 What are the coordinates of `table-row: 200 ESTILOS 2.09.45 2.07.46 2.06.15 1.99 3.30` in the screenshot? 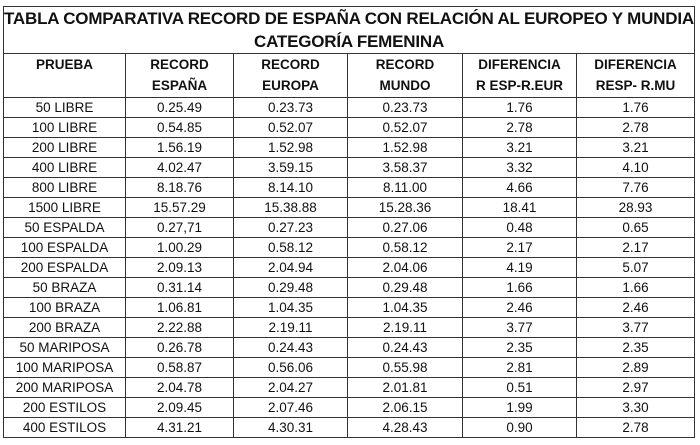 It's located at (349, 407).